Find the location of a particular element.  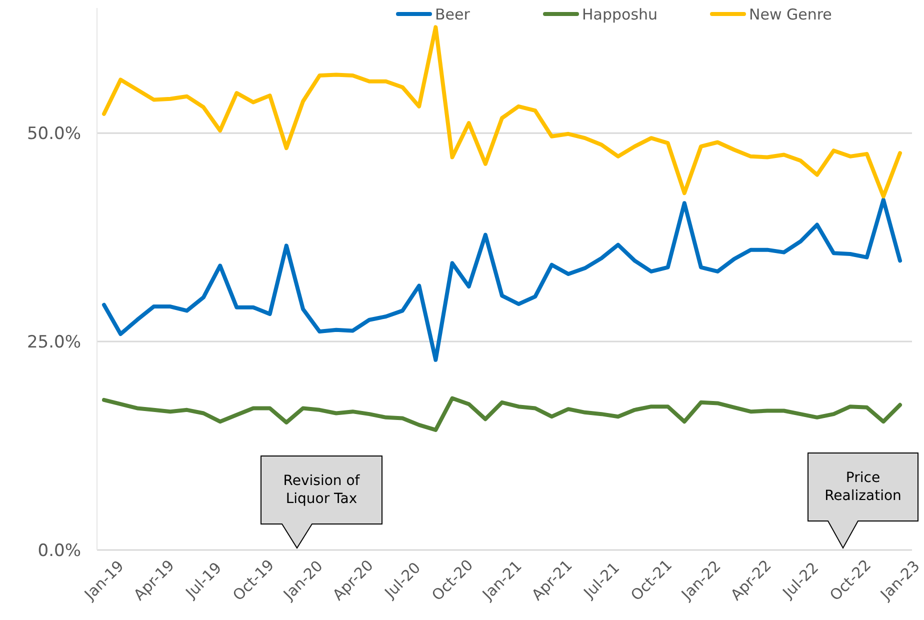

y-tick-label: 50.0% is located at coordinates (53, 134).